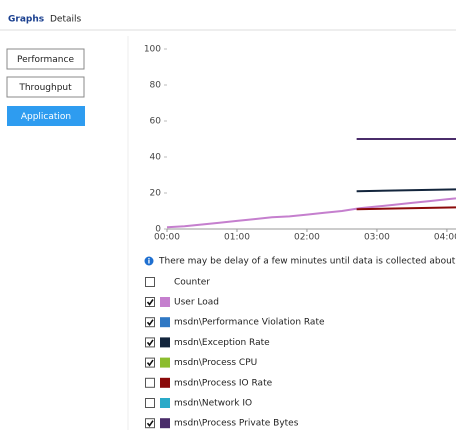 This screenshot has width=456, height=430. I want to click on legend-label: User Load, so click(196, 303).